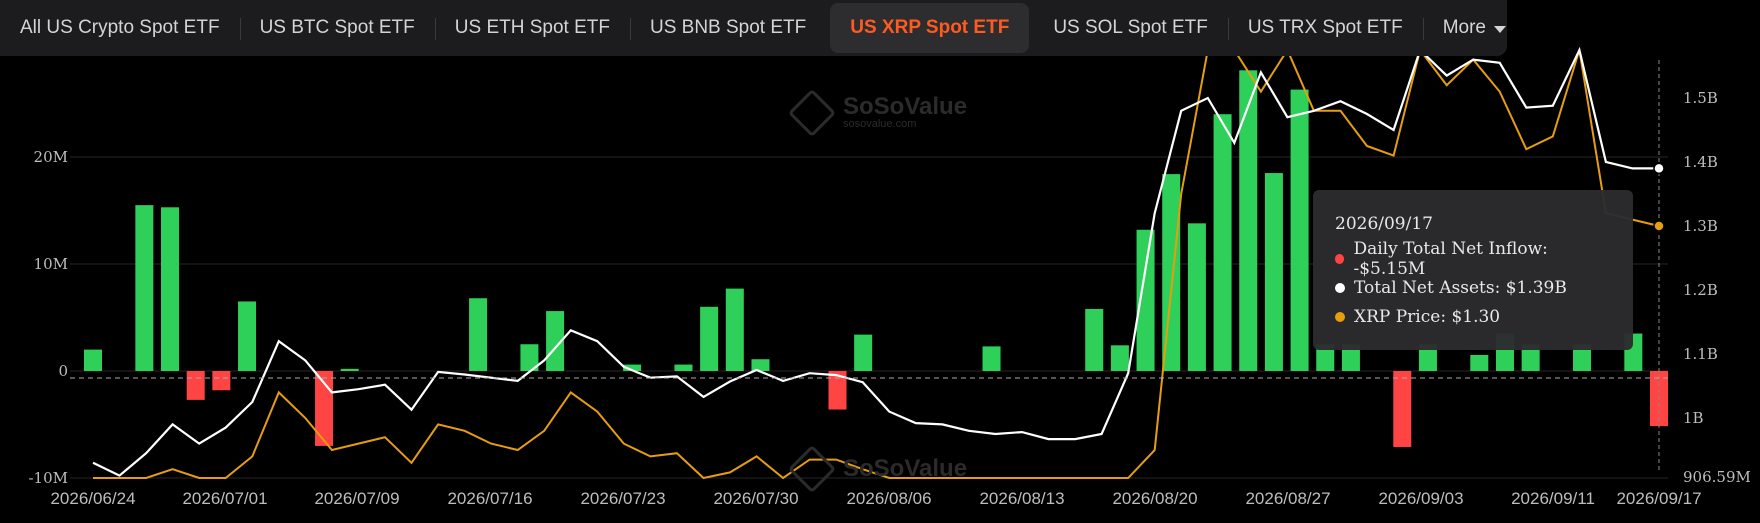 The height and width of the screenshot is (523, 1760). I want to click on x-tick-label: 2026/07/16, so click(489, 498).